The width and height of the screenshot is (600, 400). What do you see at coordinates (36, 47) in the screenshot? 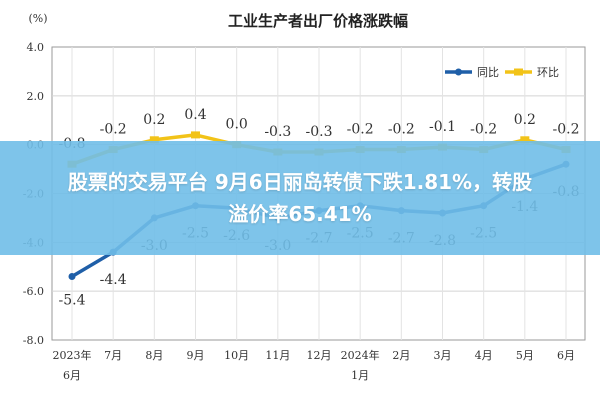
I see `y-tick-label: 4.0` at bounding box center [36, 47].